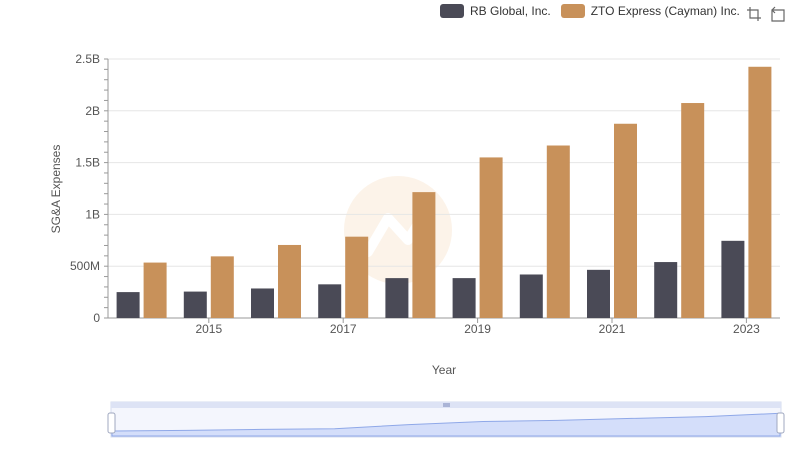 The height and width of the screenshot is (461, 800). What do you see at coordinates (446, 405) in the screenshot?
I see `navigator-grip-icon` at bounding box center [446, 405].